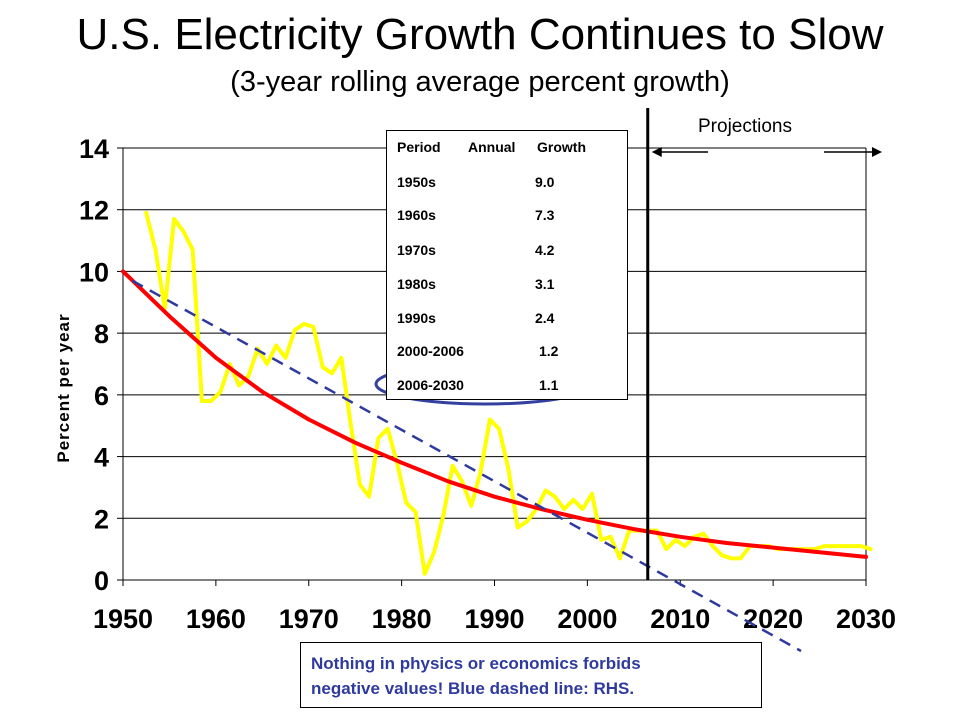 The width and height of the screenshot is (960, 720). Describe the element at coordinates (63, 387) in the screenshot. I see `y-axis-label: Percent per year` at that location.